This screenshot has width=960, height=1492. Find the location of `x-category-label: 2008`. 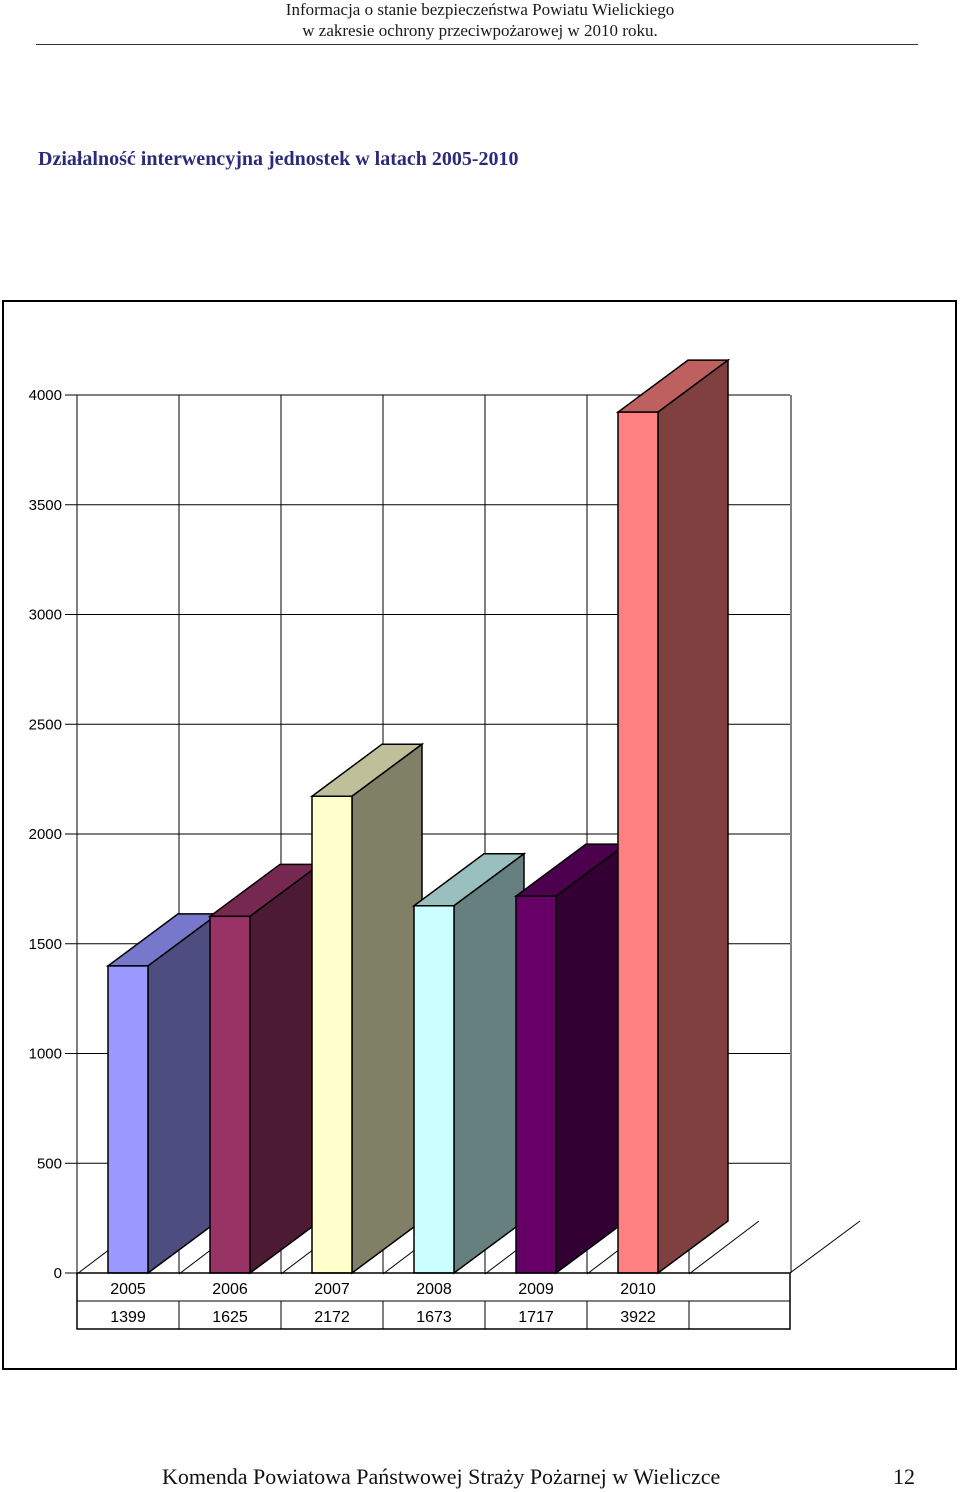

x-category-label: 2008 is located at coordinates (434, 1289).